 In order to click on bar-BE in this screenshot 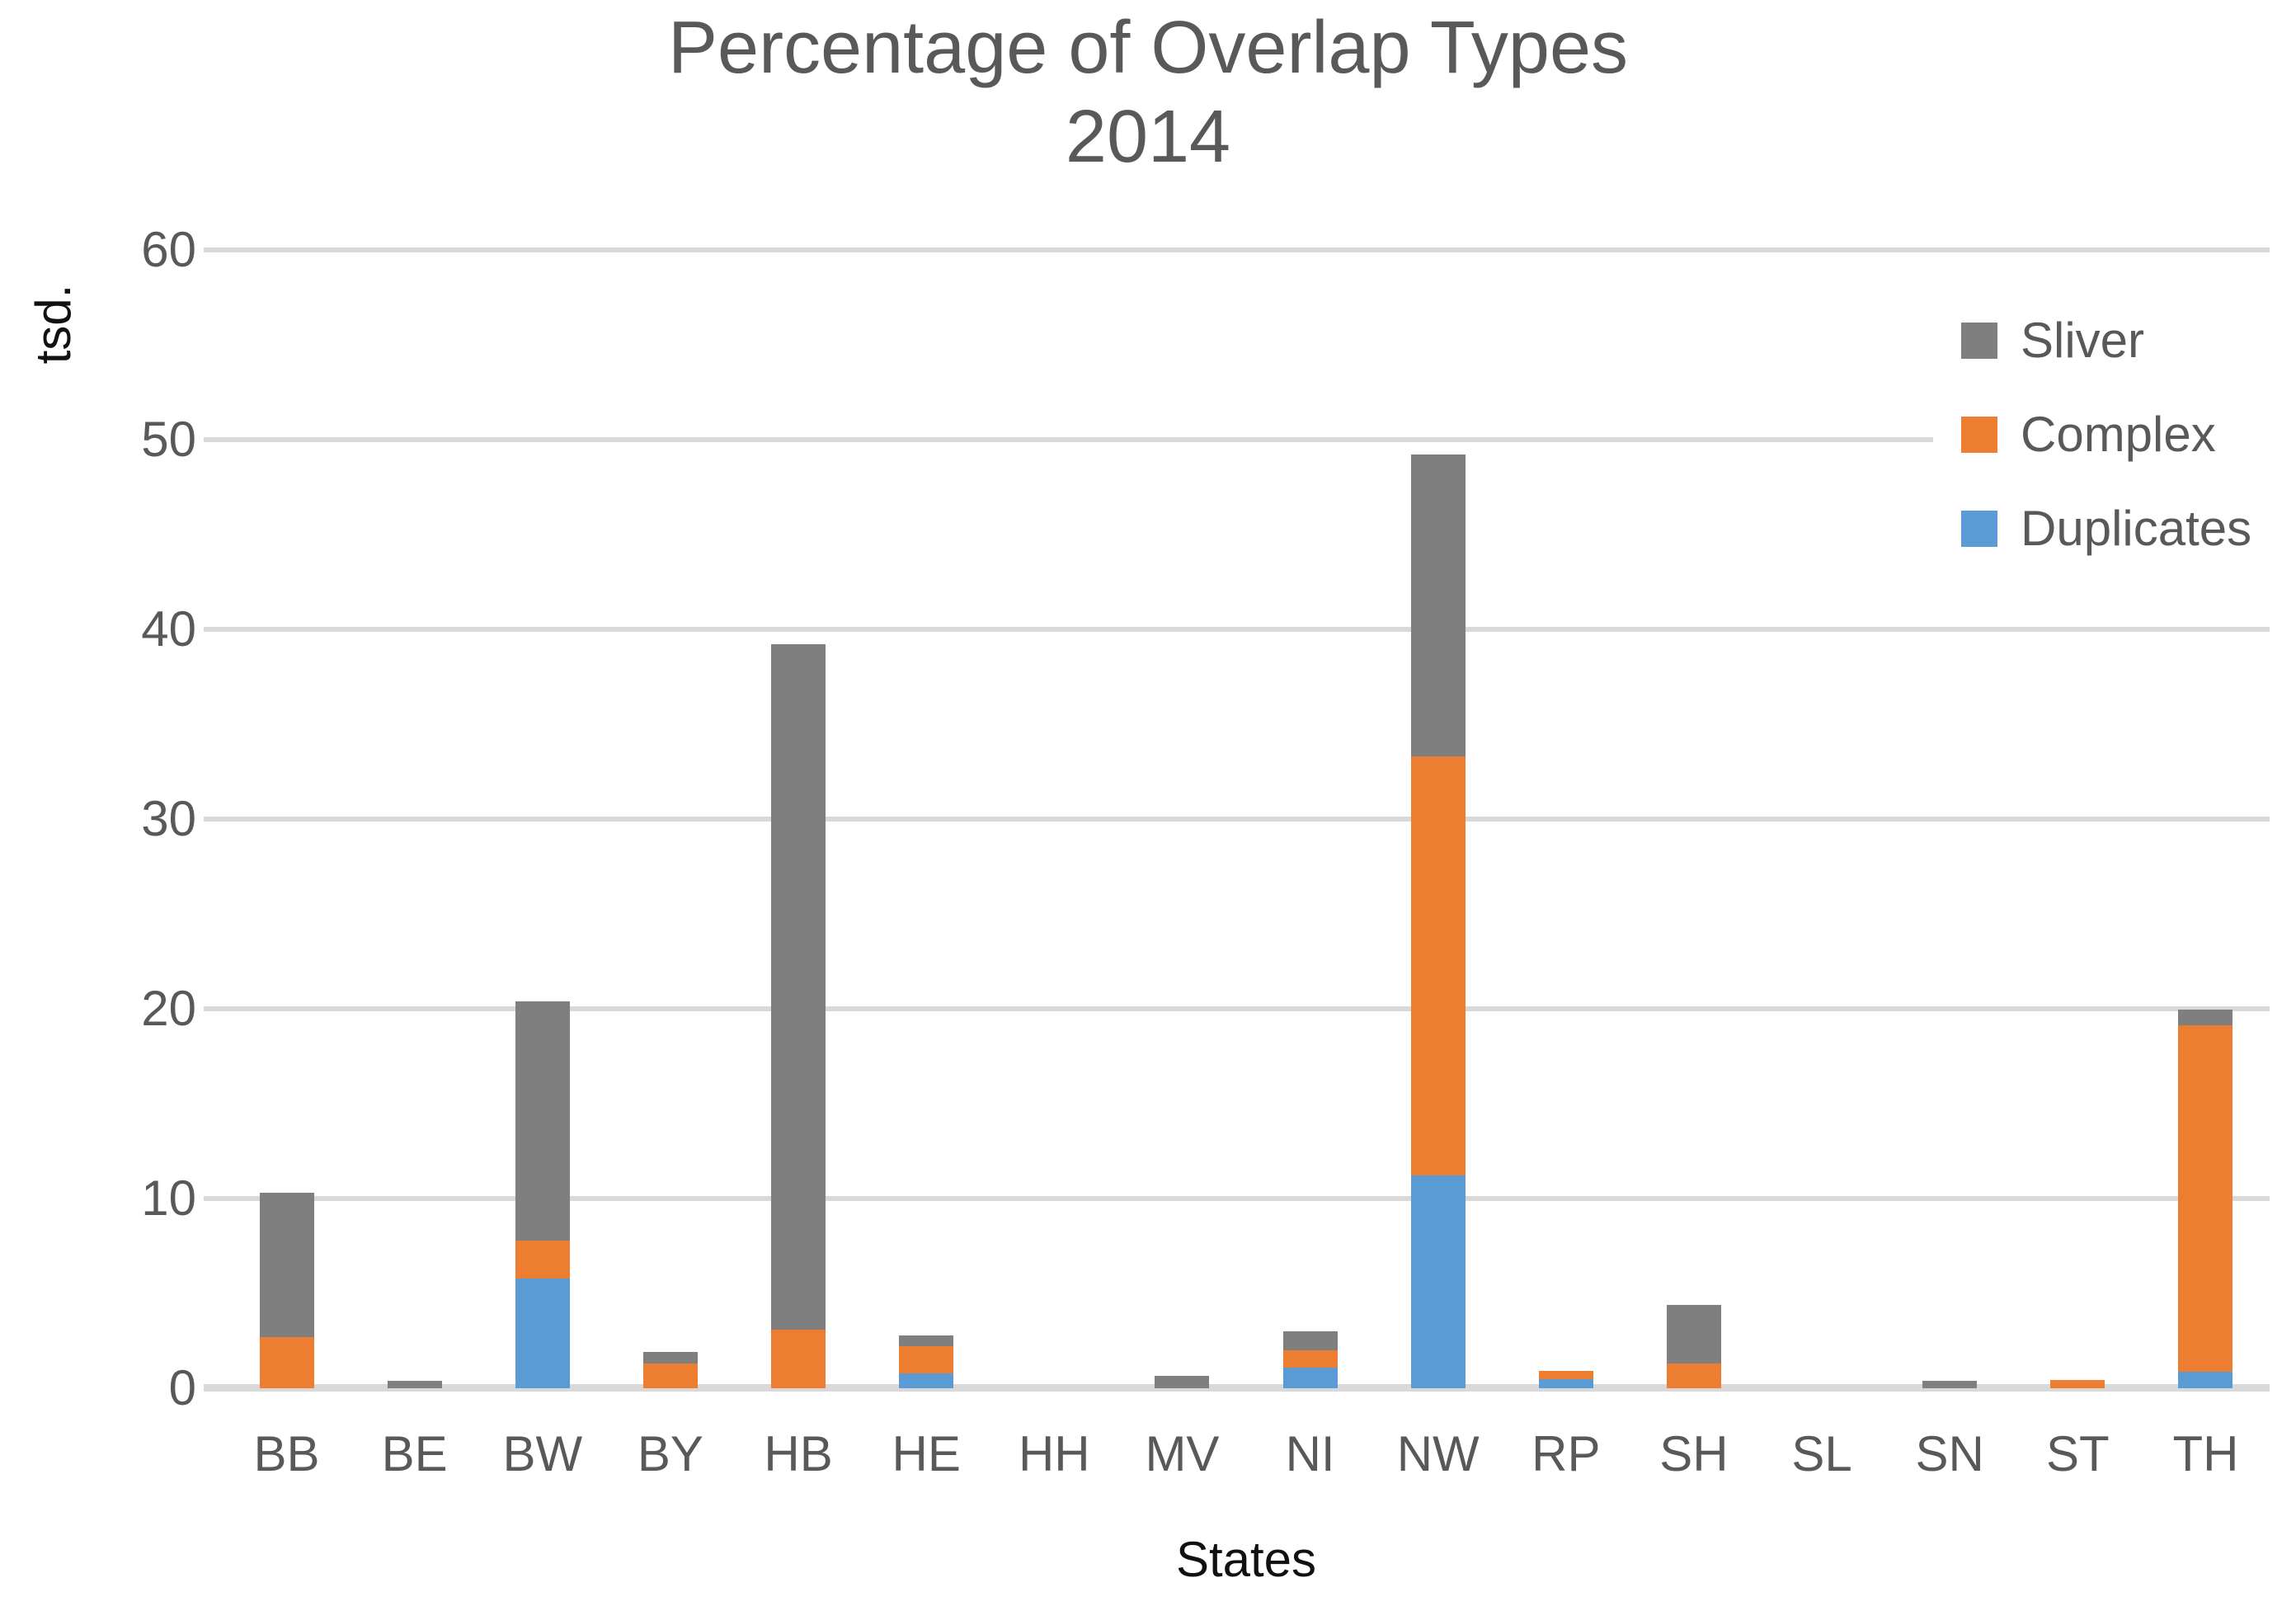, I will do `click(414, 1384)`.